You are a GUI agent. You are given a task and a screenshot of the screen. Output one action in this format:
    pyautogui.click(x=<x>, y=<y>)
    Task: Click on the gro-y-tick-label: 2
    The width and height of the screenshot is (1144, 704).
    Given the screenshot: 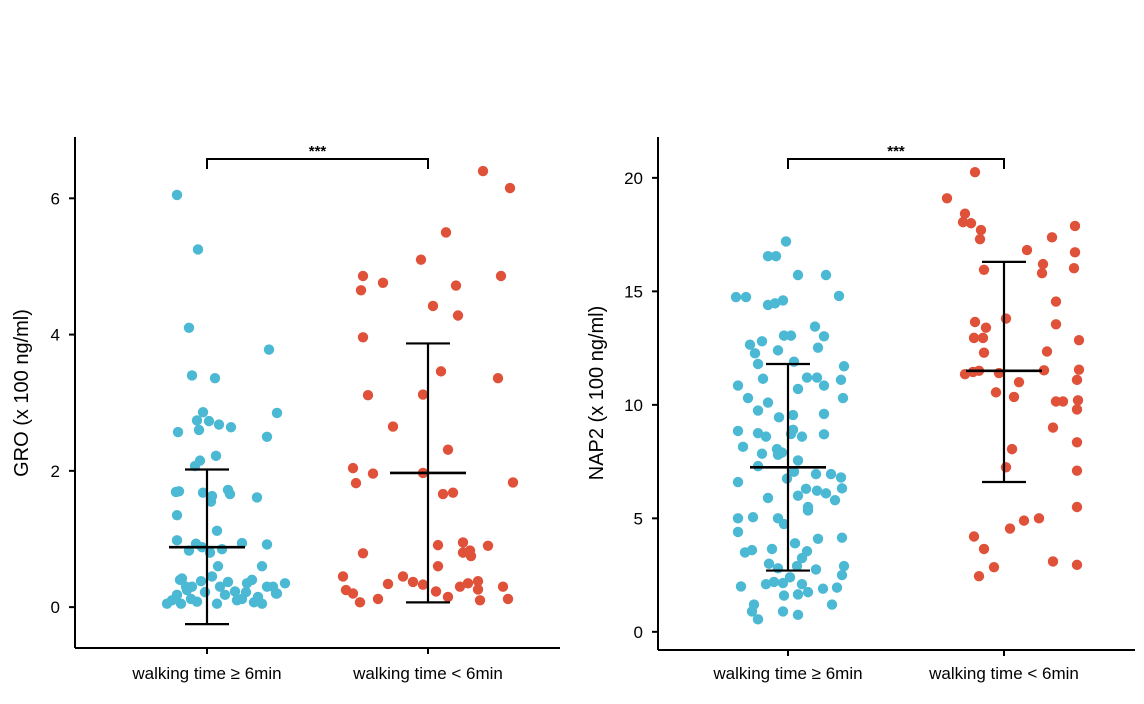 What is the action you would take?
    pyautogui.click(x=55, y=471)
    